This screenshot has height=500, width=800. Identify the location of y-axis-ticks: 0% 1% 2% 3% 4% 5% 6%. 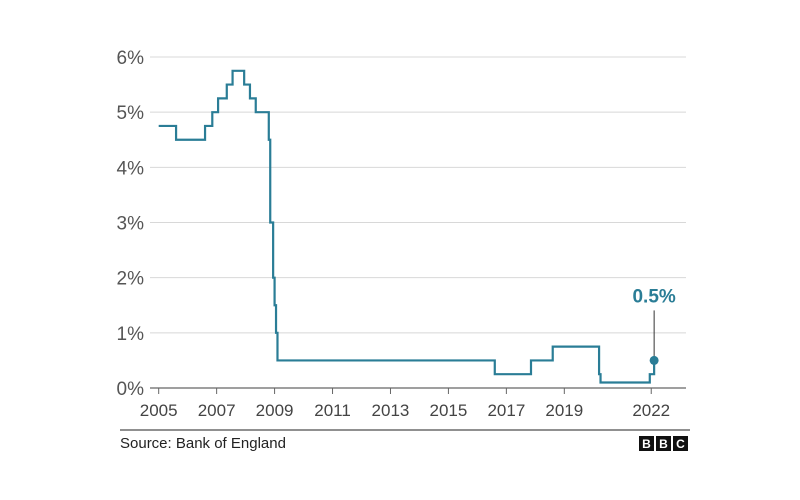
(131, 224).